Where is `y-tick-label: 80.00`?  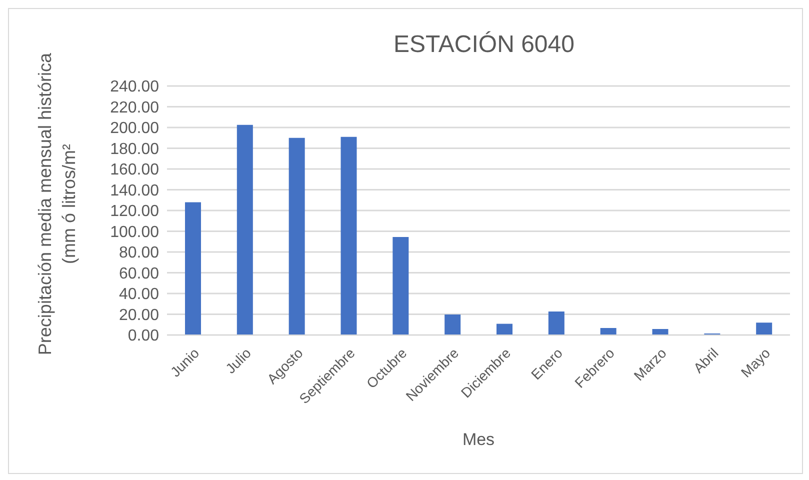
y-tick-label: 80.00 is located at coordinates (139, 253).